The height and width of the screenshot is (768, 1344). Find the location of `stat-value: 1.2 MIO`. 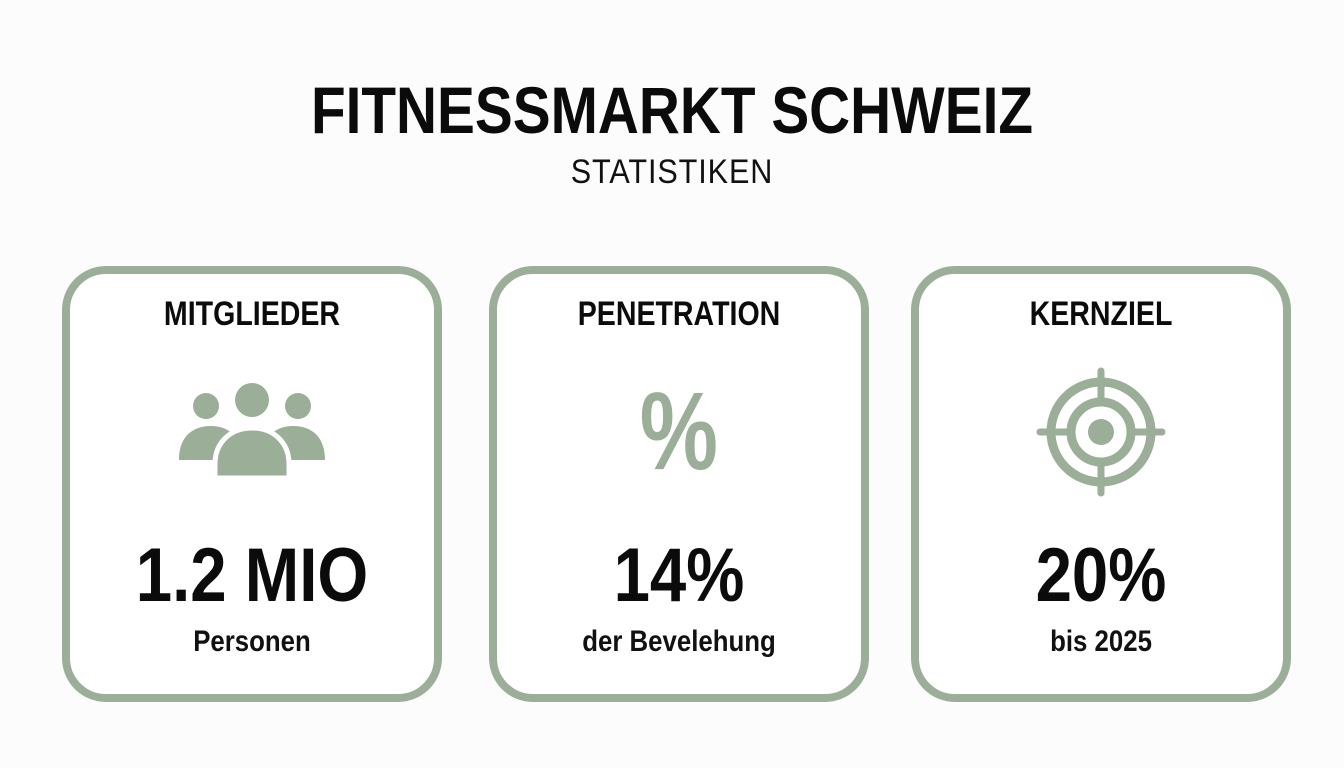

stat-value: 1.2 MIO is located at coordinates (252, 575).